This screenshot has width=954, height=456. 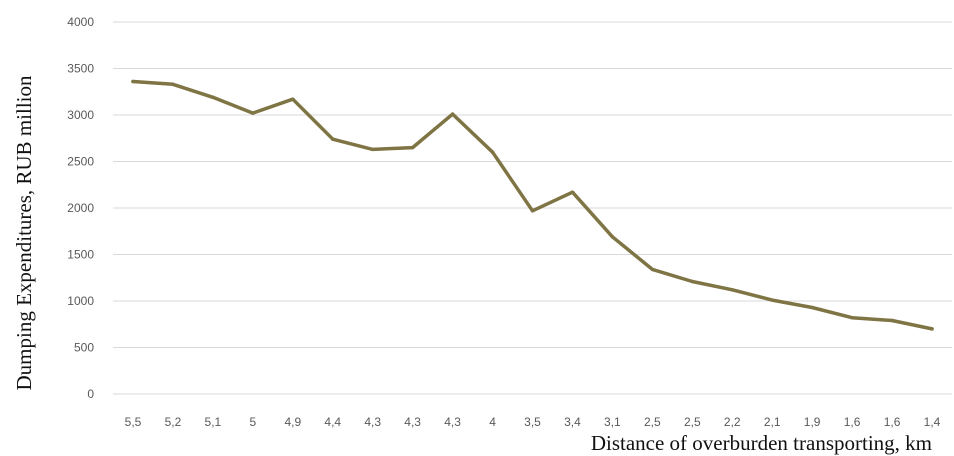 What do you see at coordinates (80, 22) in the screenshot?
I see `y-tick-label: 4000` at bounding box center [80, 22].